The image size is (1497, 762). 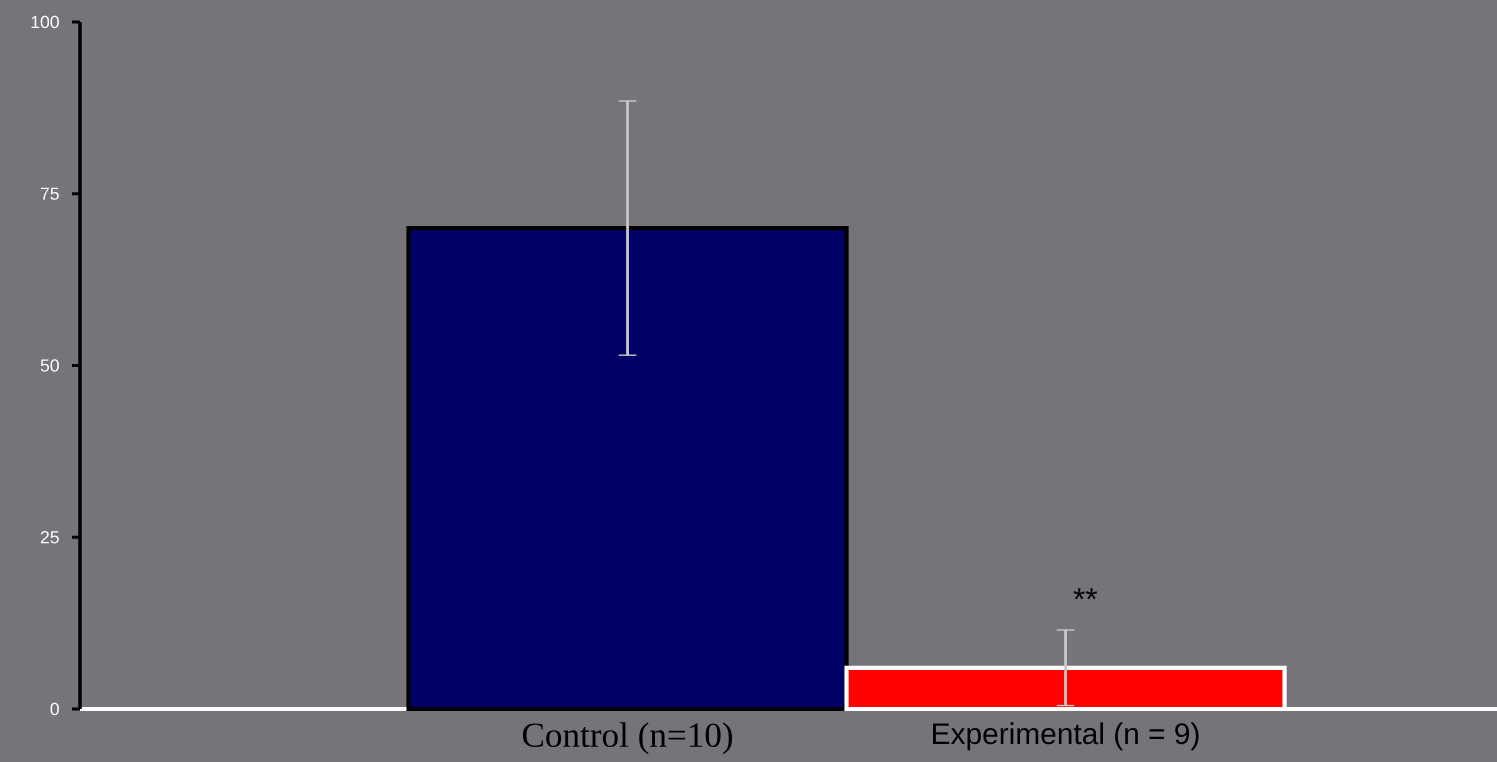 What do you see at coordinates (49, 537) in the screenshot?
I see `y-tick-label: 25` at bounding box center [49, 537].